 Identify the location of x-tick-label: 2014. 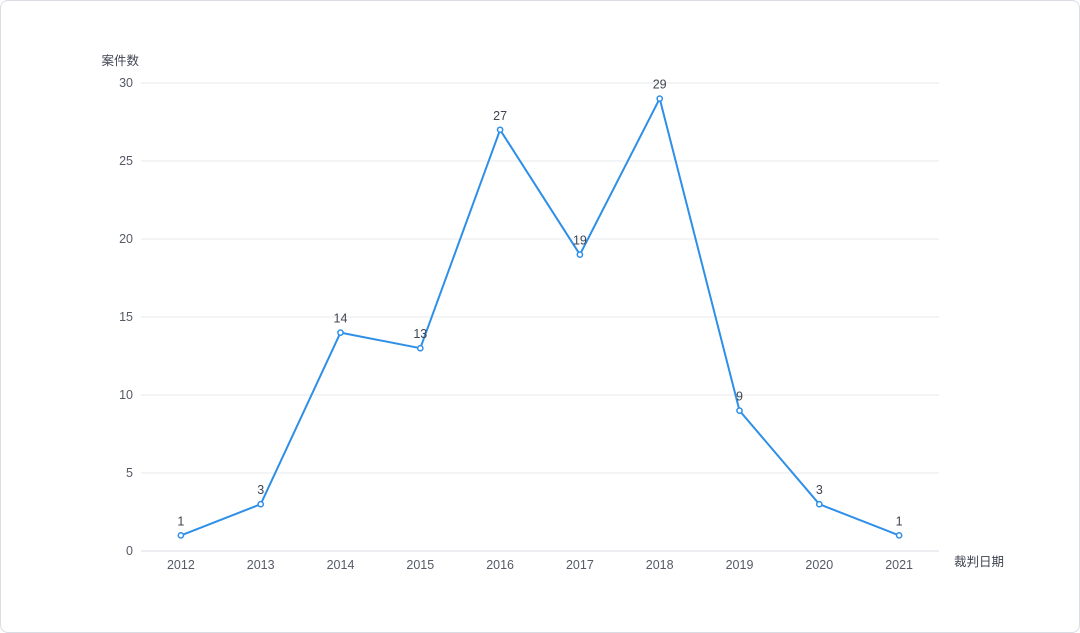
(341, 565).